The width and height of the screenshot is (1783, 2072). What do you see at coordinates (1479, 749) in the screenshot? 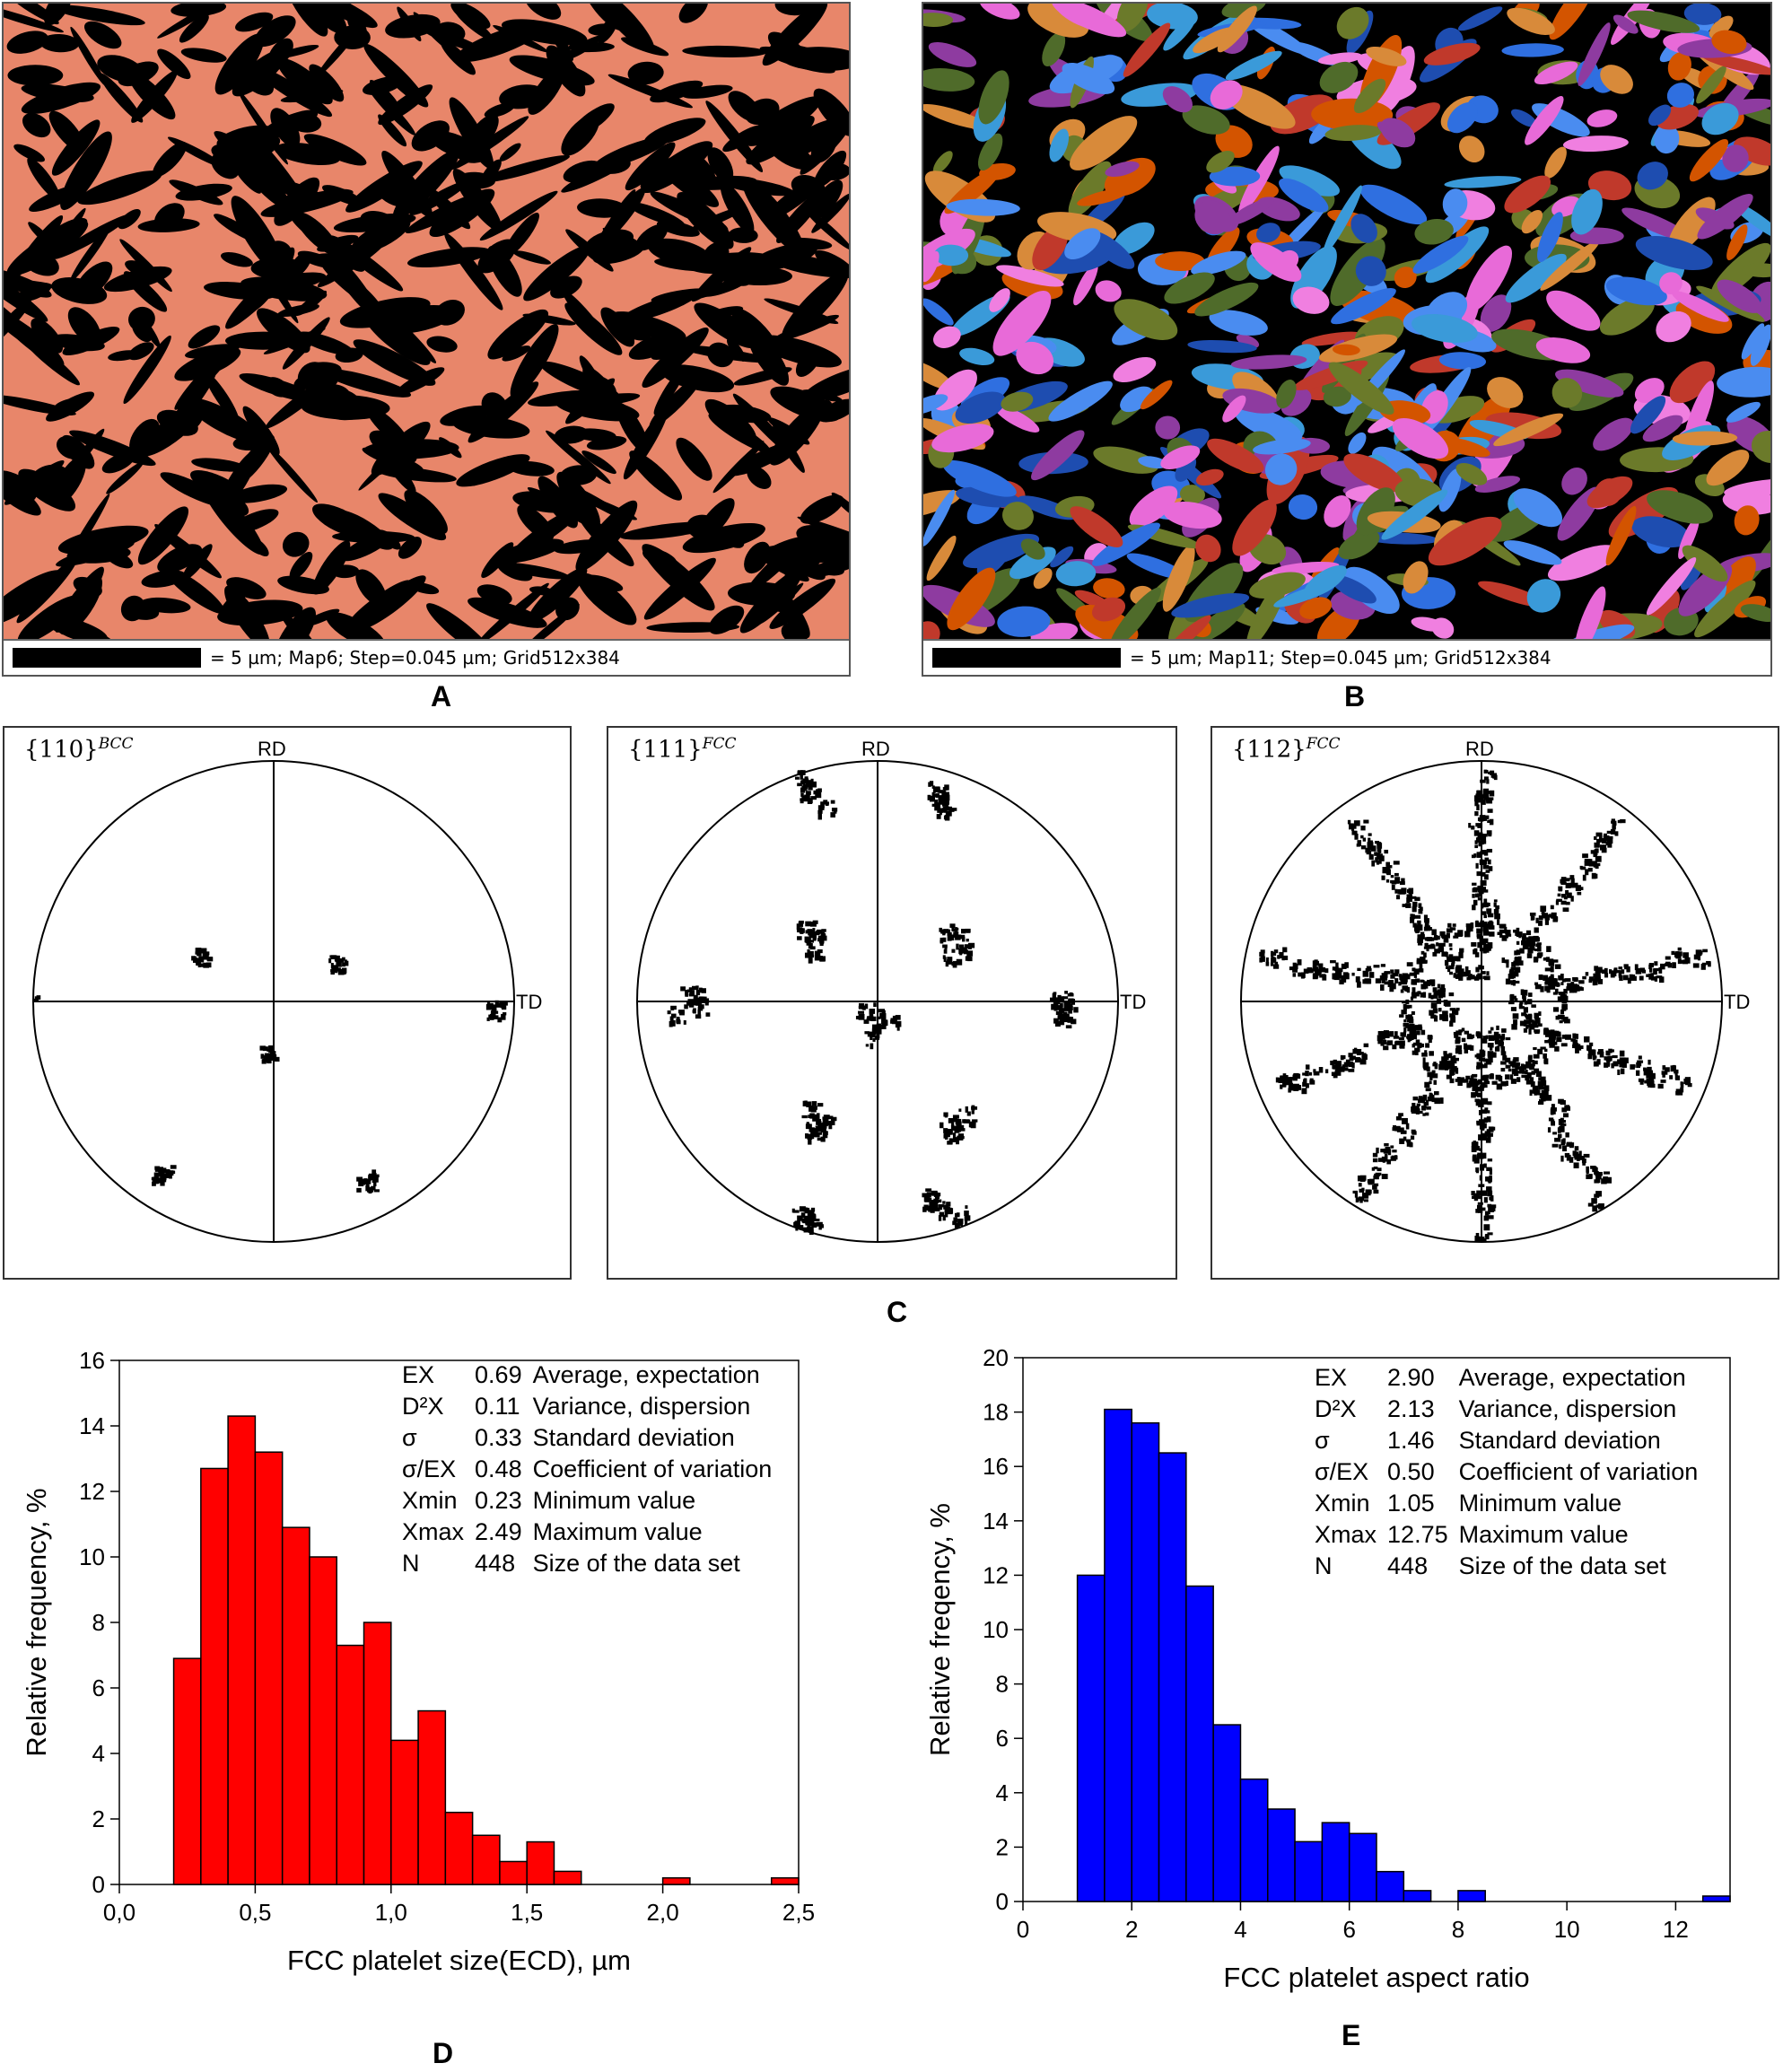
I see `rd-label: RD` at bounding box center [1479, 749].